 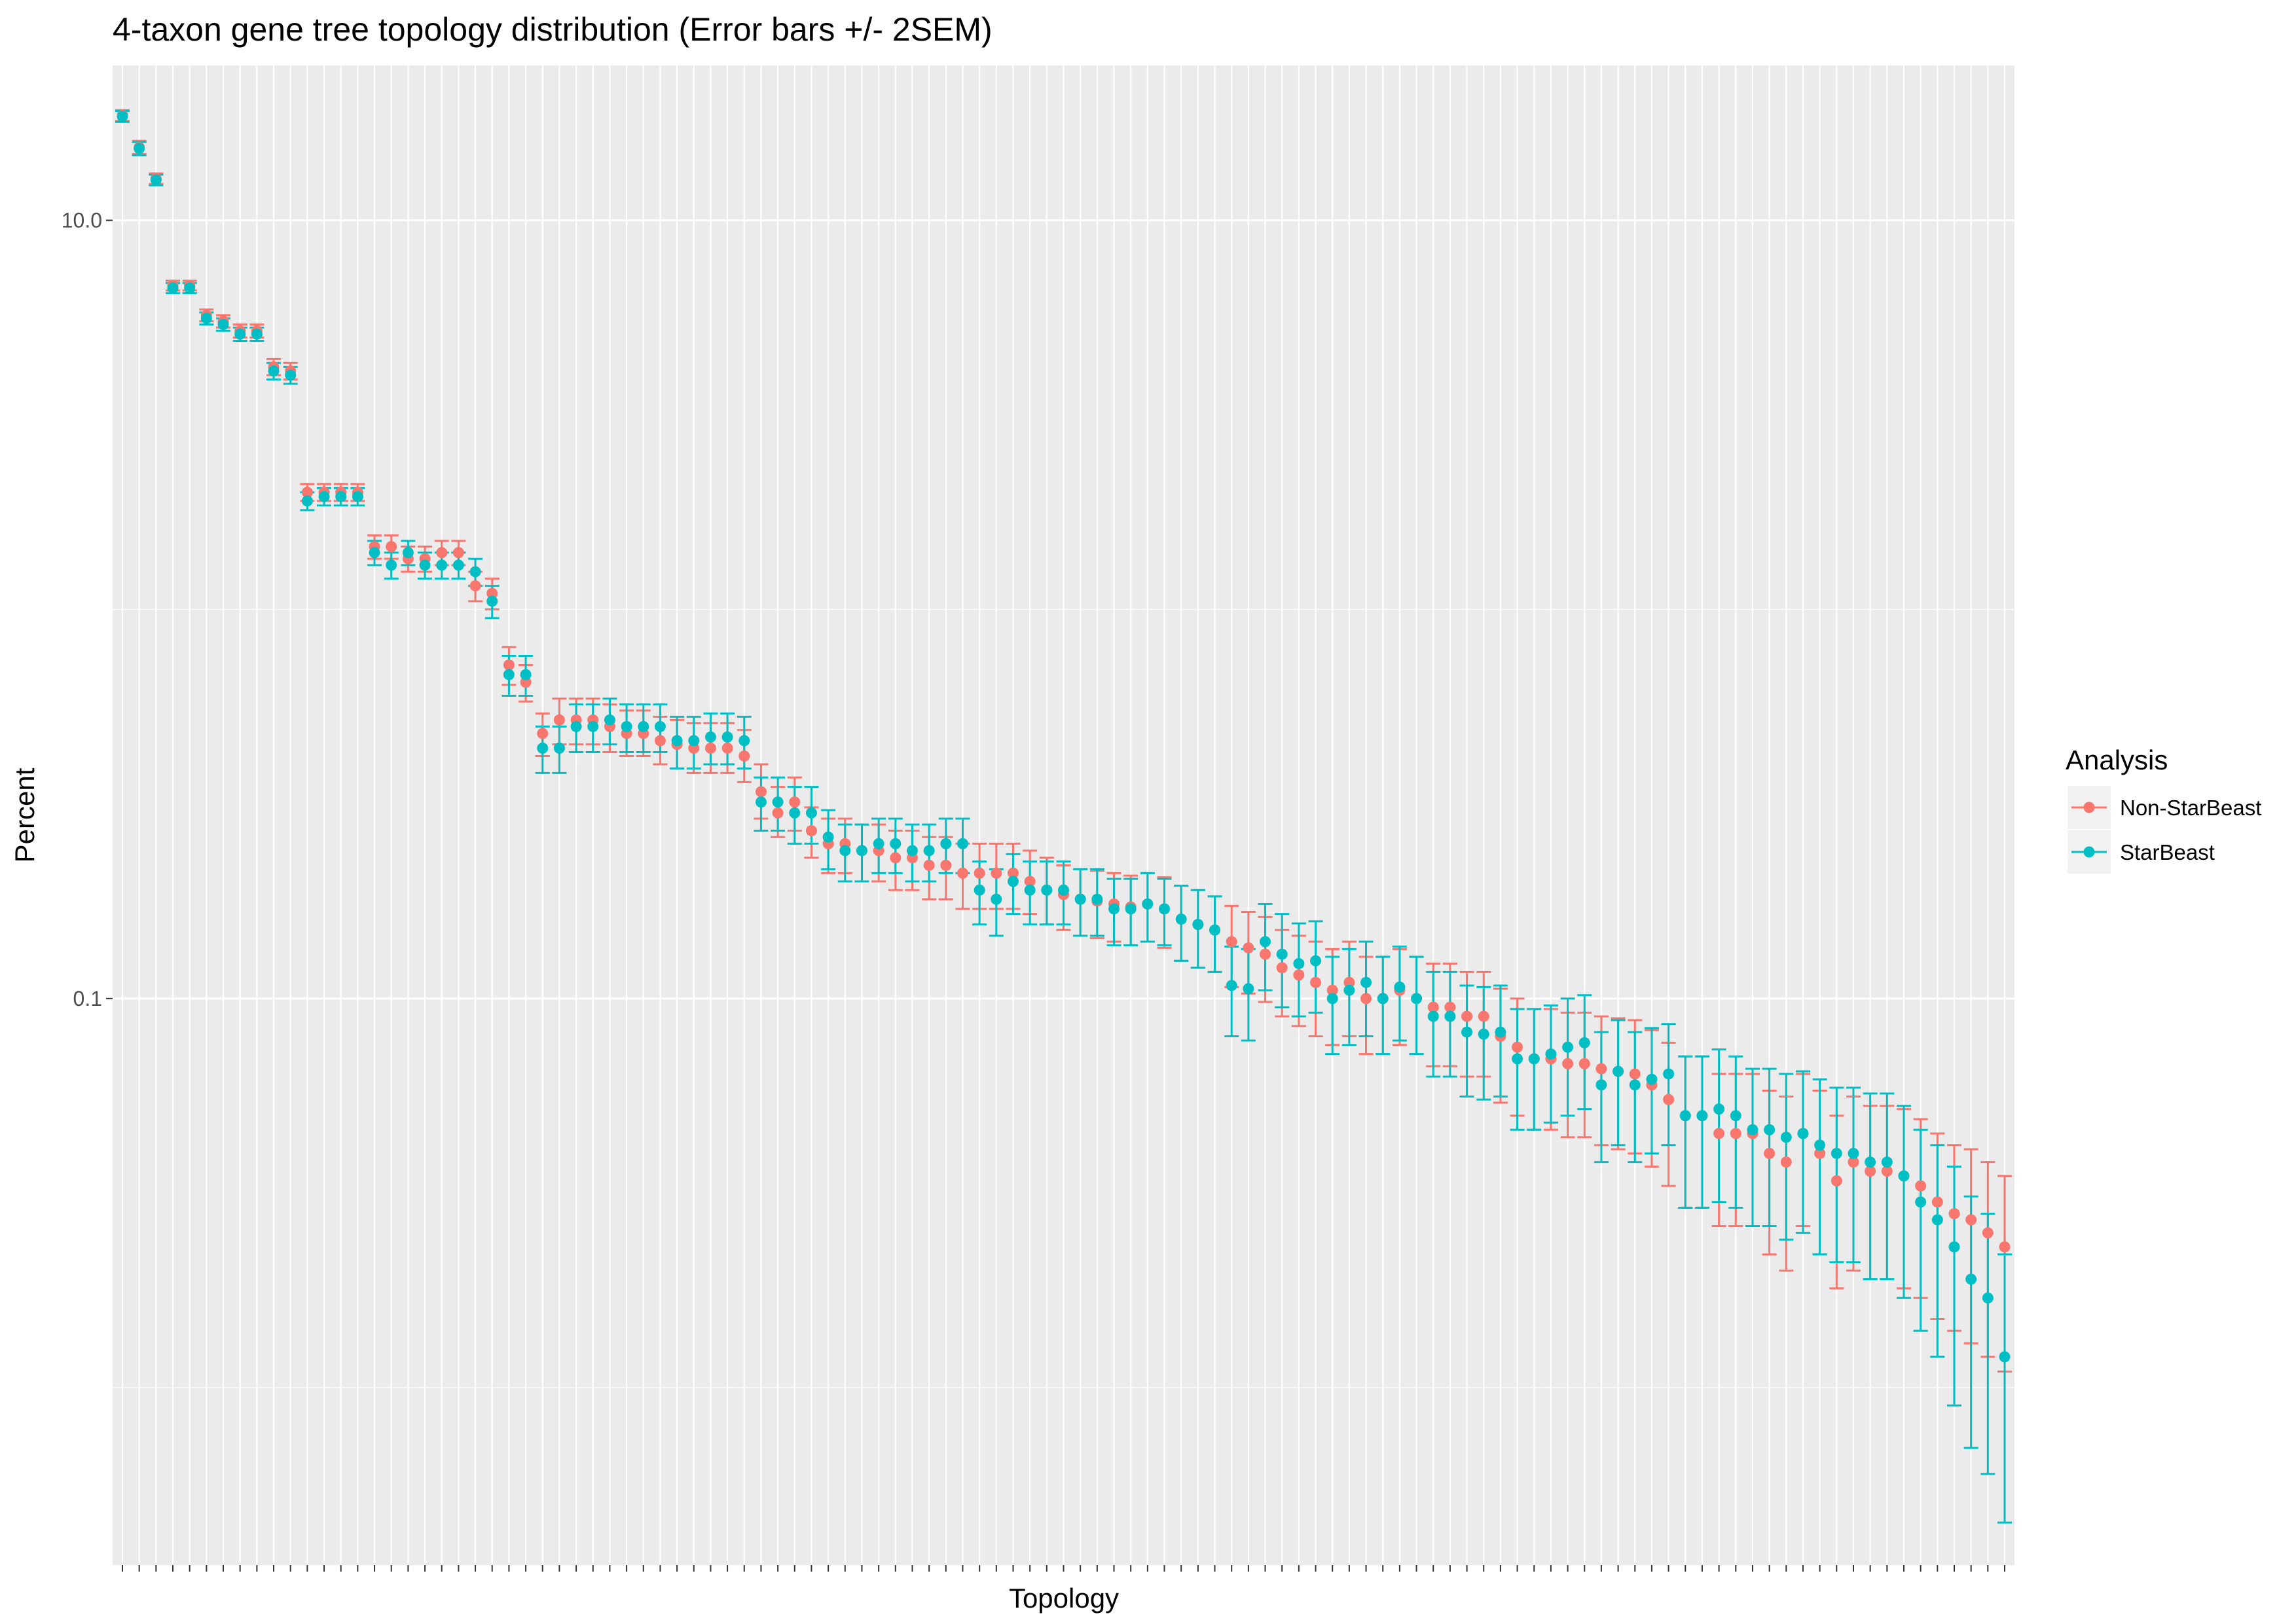 I want to click on x-axis-title: Topology, so click(x=1064, y=1598).